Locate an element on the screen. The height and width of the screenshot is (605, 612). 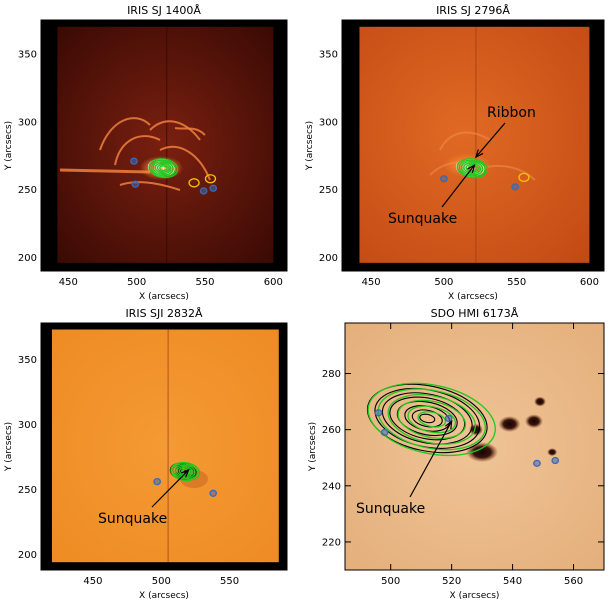
y-tick-label: 240 is located at coordinates (331, 486).